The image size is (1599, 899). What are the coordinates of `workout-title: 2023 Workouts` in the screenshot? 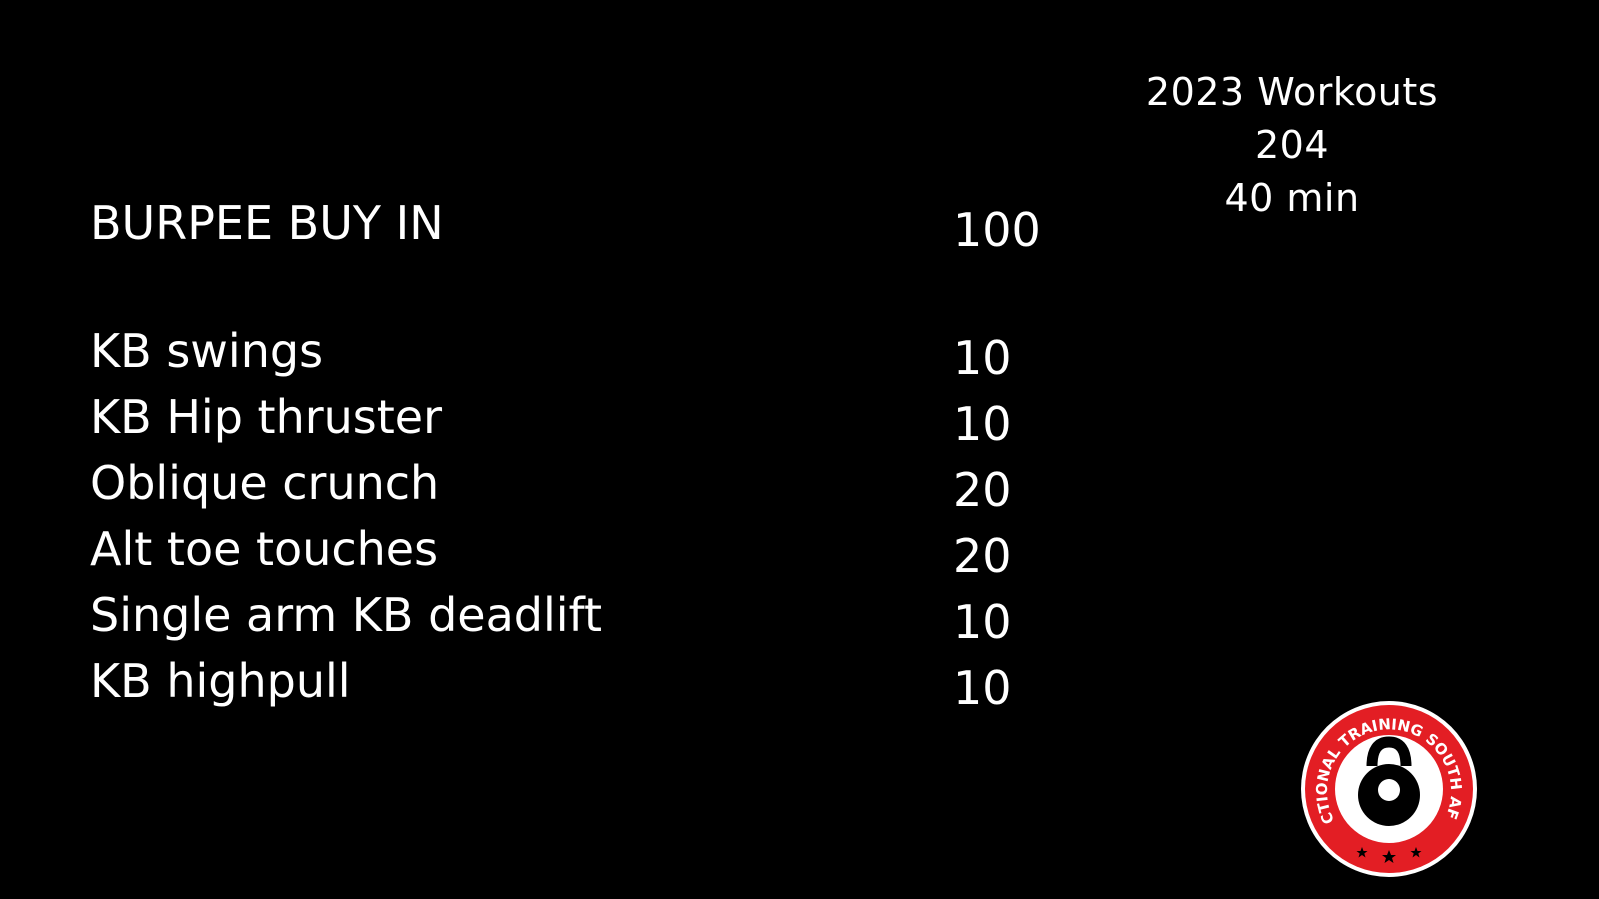 It's located at (1292, 92).